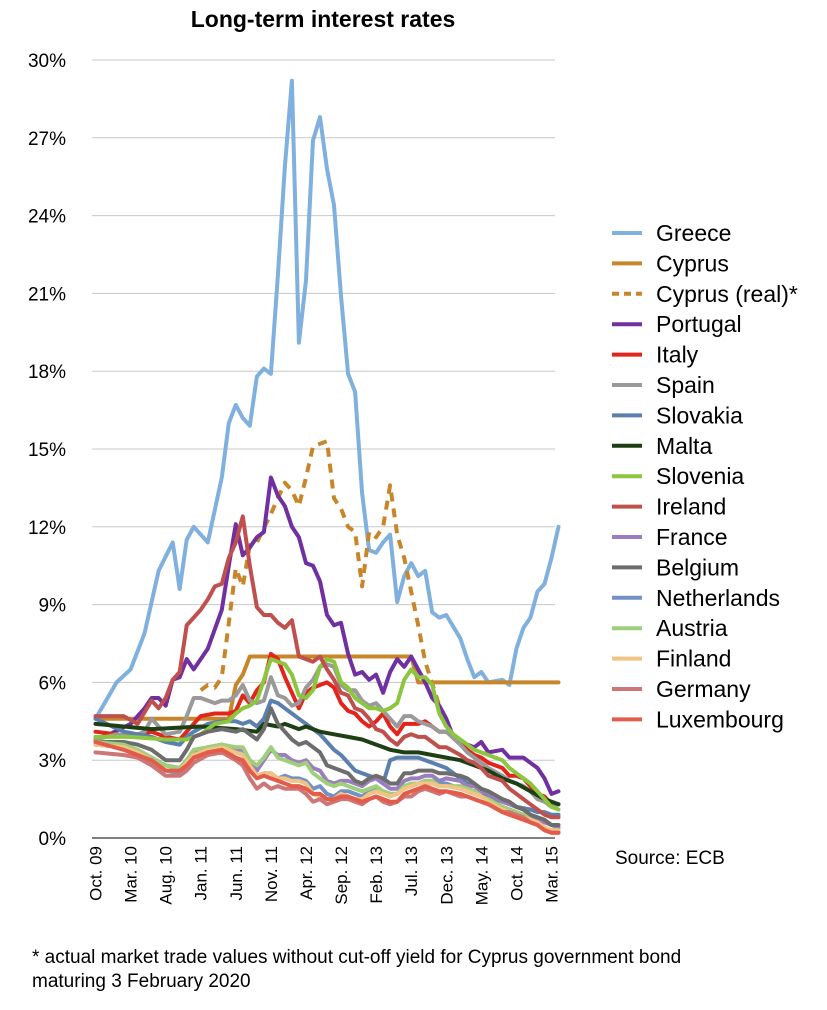 The width and height of the screenshot is (827, 1010). What do you see at coordinates (677, 355) in the screenshot?
I see `legend-italy-label: Italy` at bounding box center [677, 355].